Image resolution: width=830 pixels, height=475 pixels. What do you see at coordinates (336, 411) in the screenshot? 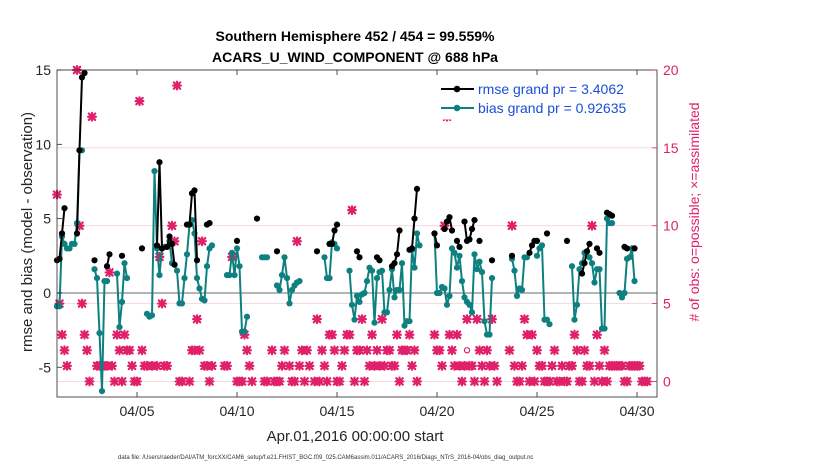
I see `x-tick-label: 04/15` at bounding box center [336, 411].